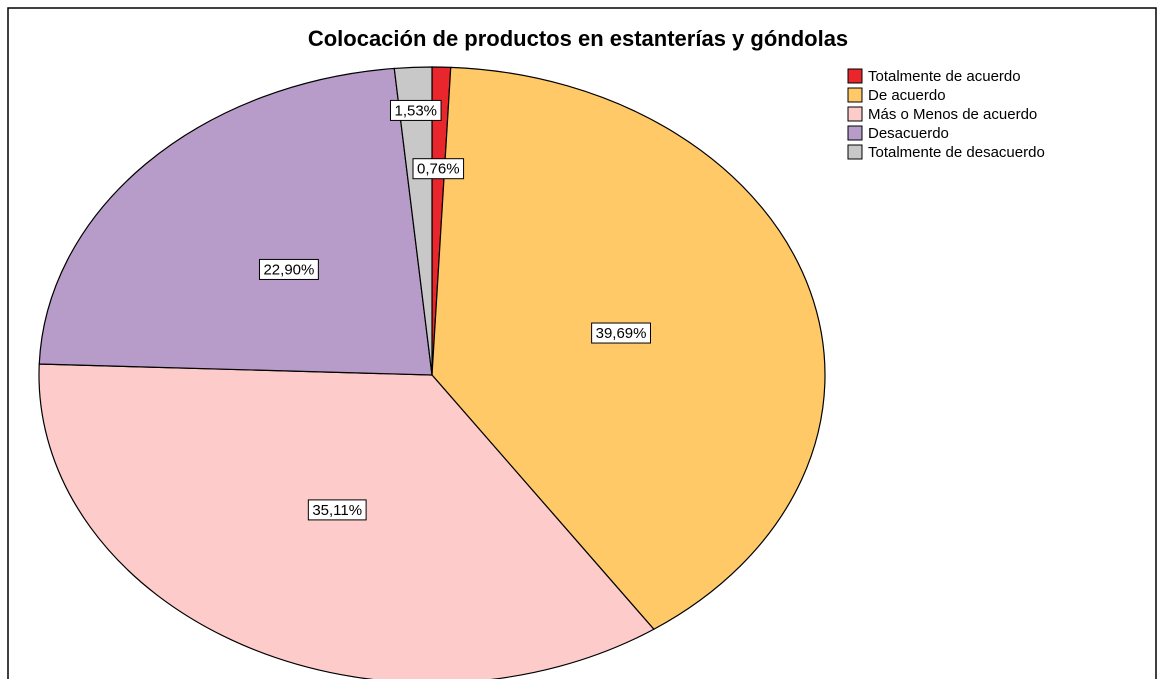 The width and height of the screenshot is (1158, 679). Describe the element at coordinates (944, 76) in the screenshot. I see `legend-label: Totalmente de acuerdo` at that location.